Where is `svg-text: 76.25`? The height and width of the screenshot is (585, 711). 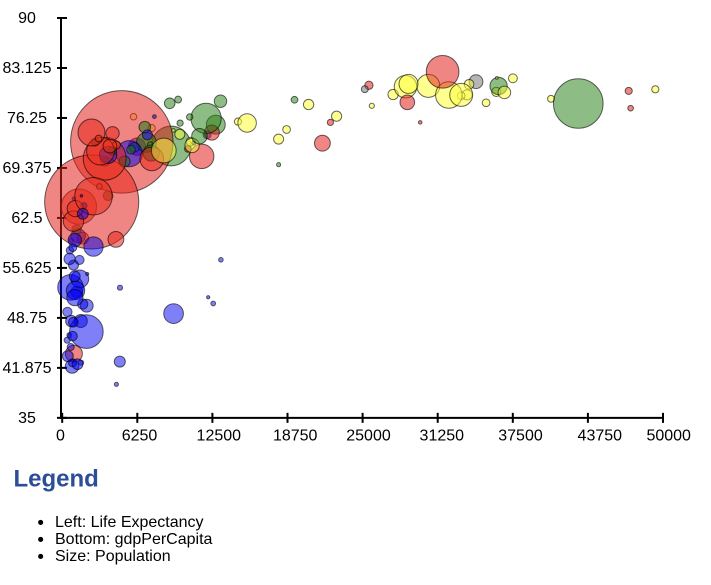 svg-text: 76.25 is located at coordinates (27, 118).